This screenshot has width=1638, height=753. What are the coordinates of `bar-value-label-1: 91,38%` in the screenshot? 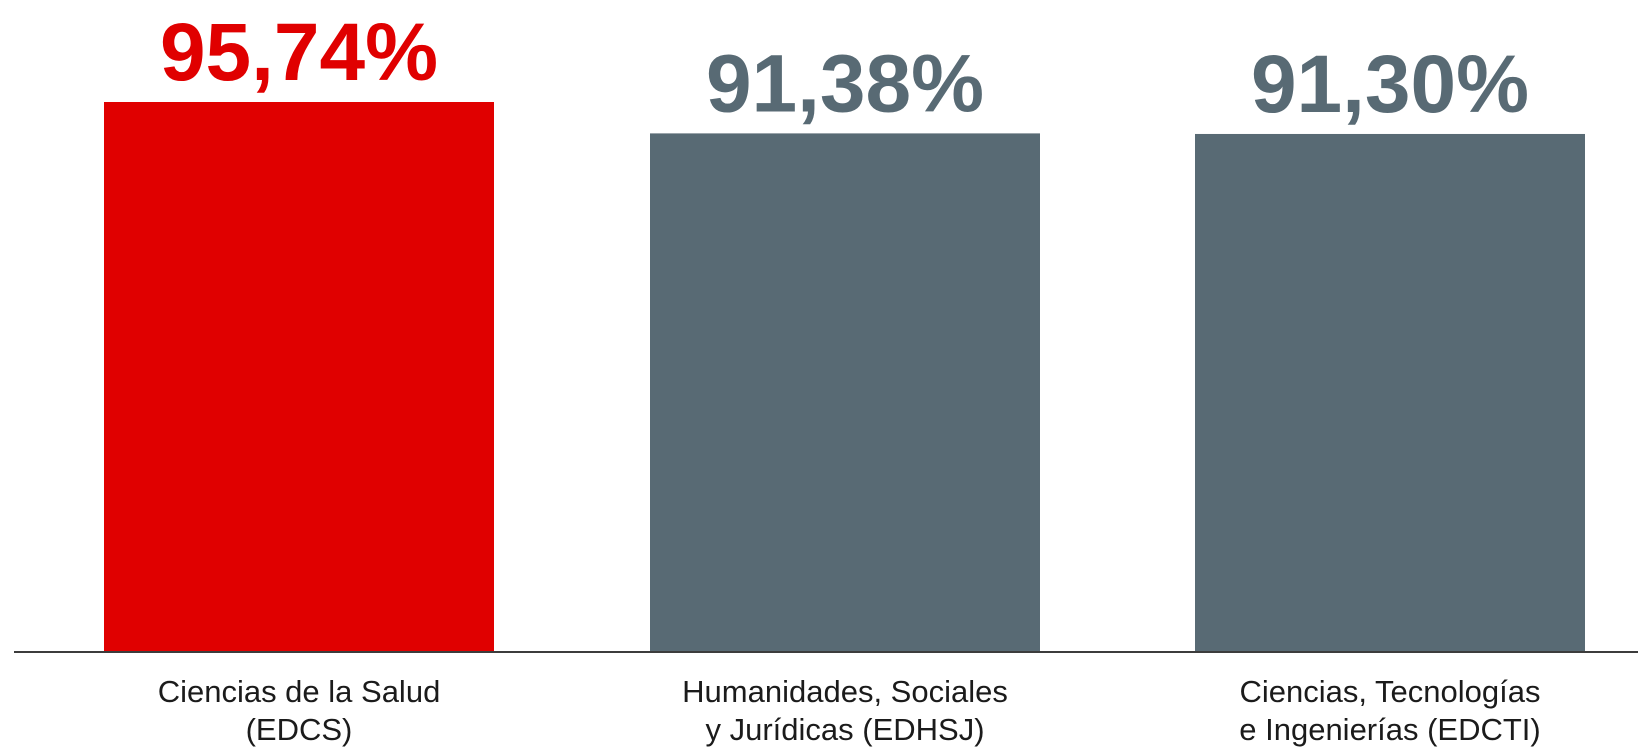 It's located at (845, 83).